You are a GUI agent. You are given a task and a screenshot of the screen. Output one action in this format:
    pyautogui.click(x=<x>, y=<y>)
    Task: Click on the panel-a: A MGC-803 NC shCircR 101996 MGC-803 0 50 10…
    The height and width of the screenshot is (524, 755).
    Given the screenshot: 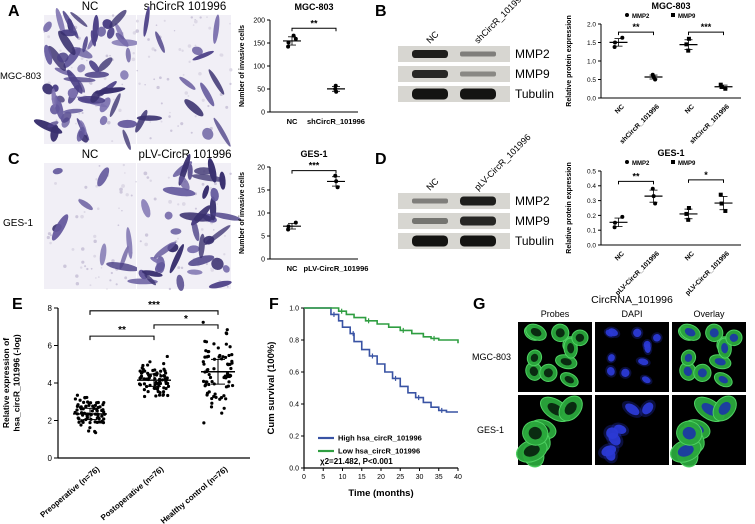 What is the action you would take?
    pyautogui.click(x=182, y=75)
    